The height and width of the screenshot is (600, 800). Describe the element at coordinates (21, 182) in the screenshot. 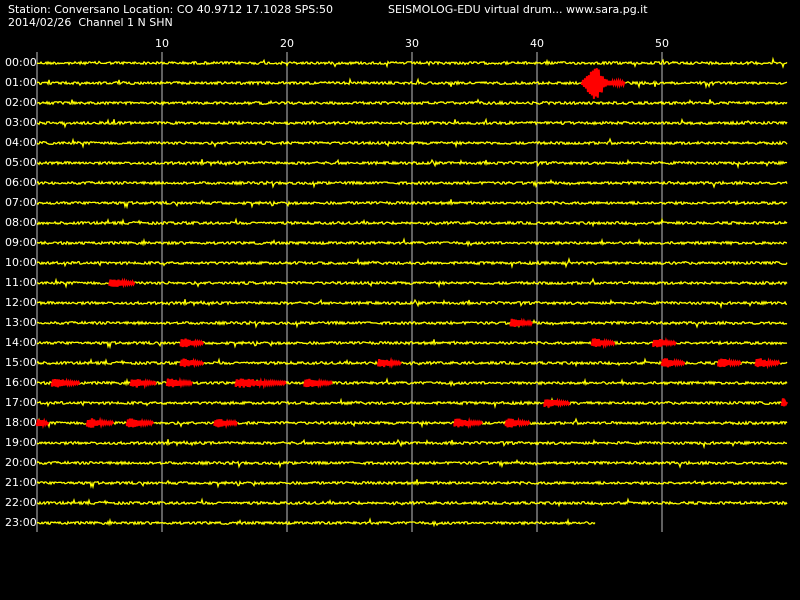

I see `hour-label: 06:00` at that location.